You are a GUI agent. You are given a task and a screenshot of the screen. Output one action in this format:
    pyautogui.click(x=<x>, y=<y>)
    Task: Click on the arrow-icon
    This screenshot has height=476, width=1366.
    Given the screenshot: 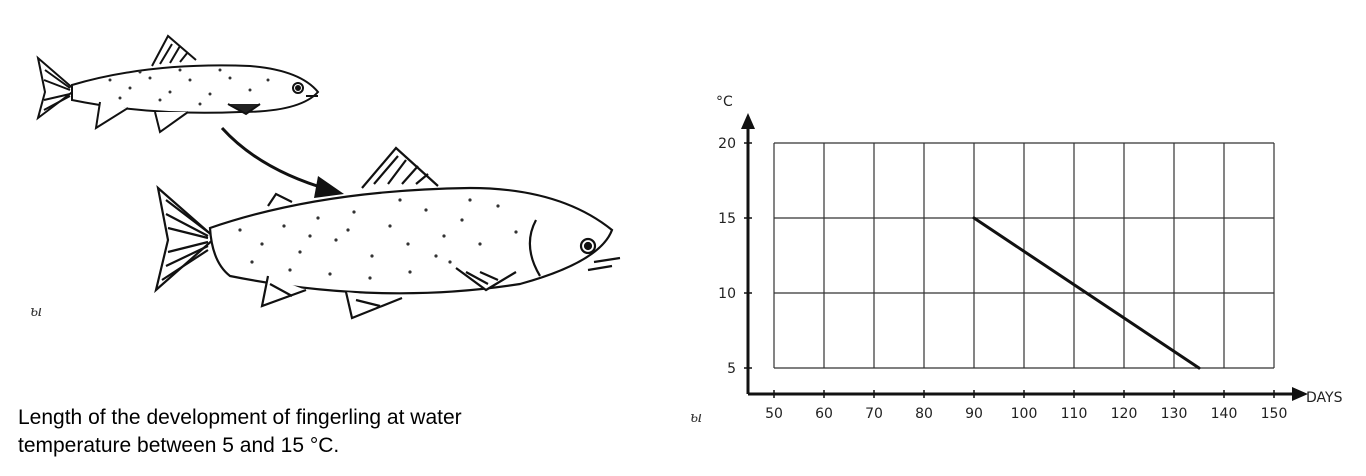 What is the action you would take?
    pyautogui.click(x=282, y=162)
    